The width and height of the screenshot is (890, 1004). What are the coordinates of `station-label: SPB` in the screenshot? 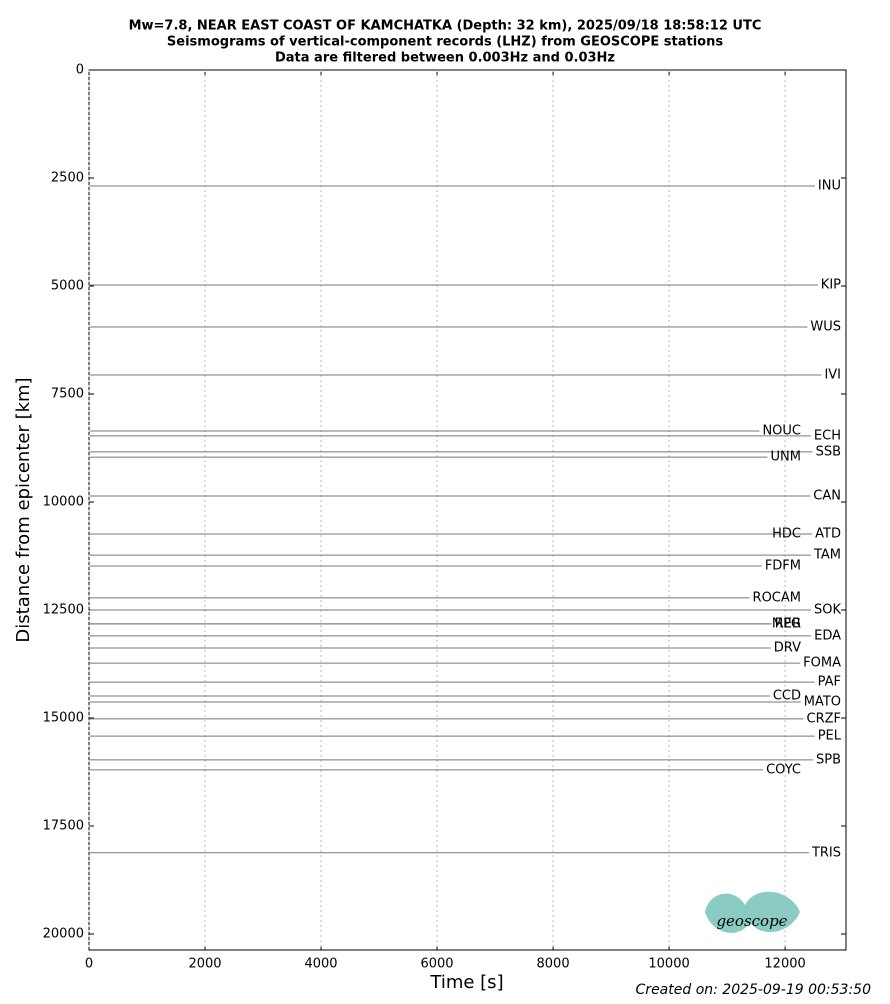 It's located at (828, 759).